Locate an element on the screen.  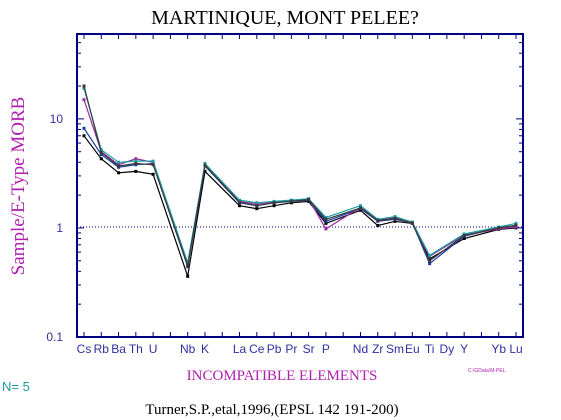
data-point-sr is located at coordinates (309, 200).